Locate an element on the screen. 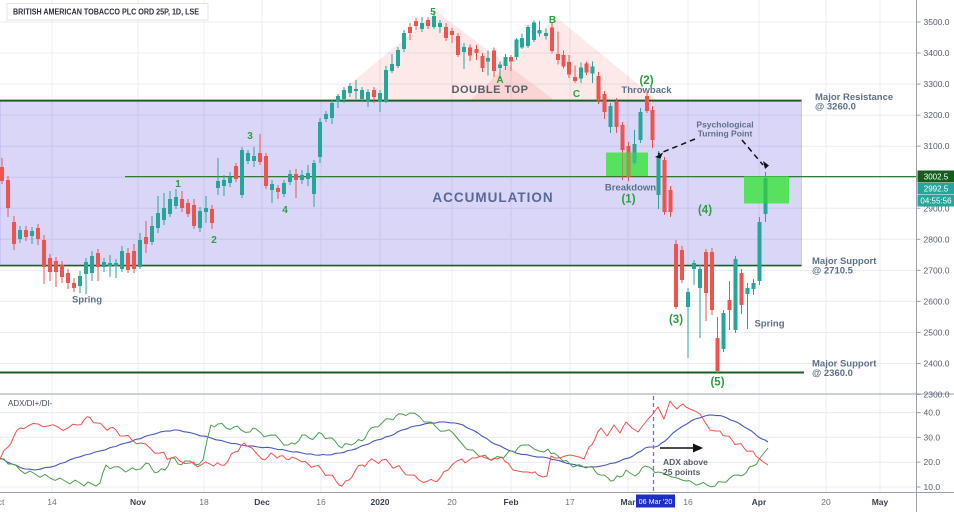  svg-text: 2400.0 is located at coordinates (937, 363).